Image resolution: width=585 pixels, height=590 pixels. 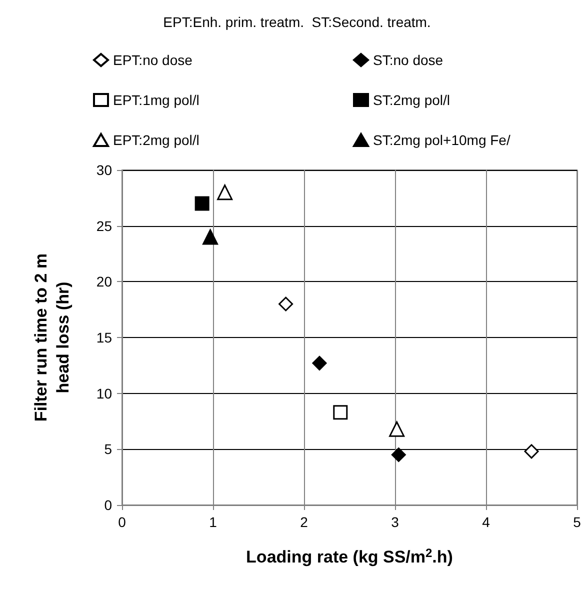 I want to click on legend-label: EPT:1mg pol/l, so click(x=156, y=100).